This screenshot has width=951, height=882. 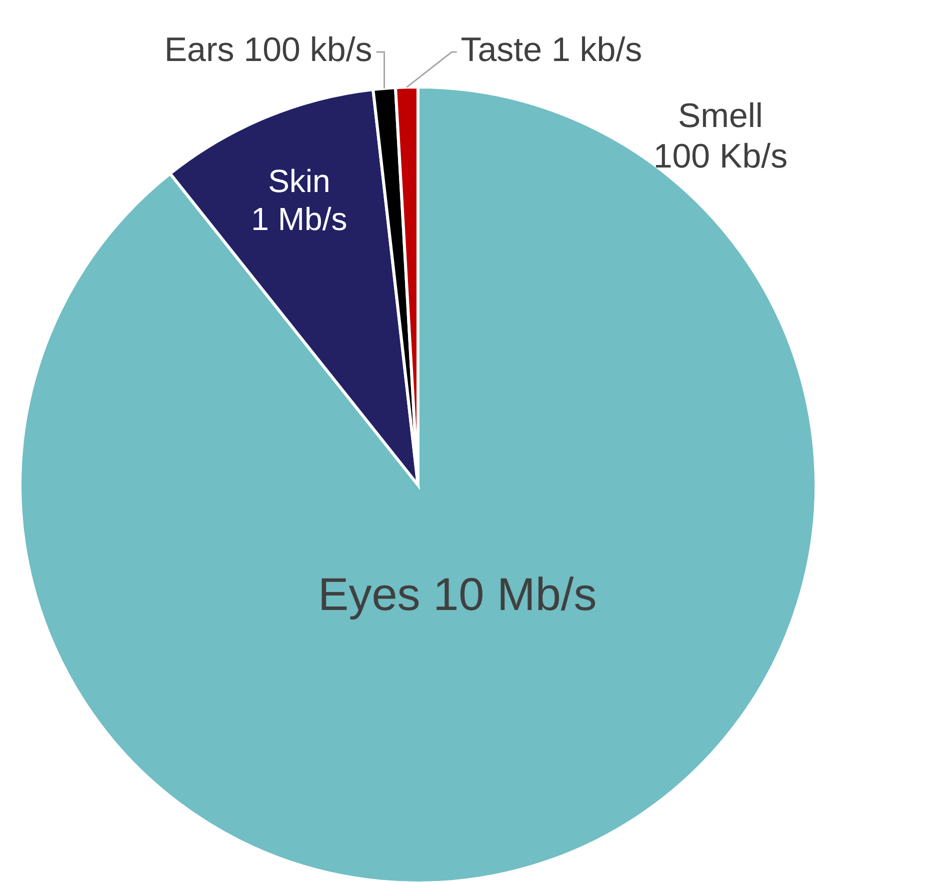 I want to click on slice-label: Eyes 10 Mb/s, so click(x=457, y=594).